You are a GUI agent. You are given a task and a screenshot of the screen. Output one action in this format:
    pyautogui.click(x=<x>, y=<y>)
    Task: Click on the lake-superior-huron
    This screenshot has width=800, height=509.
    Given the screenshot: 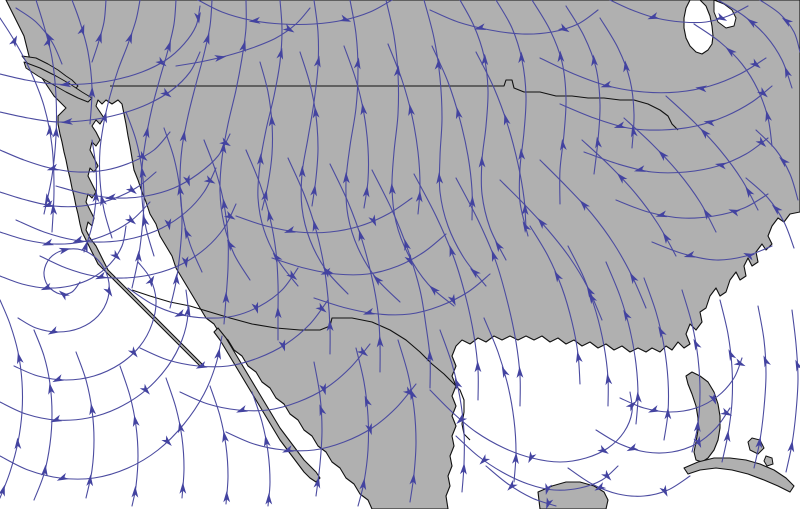 What is the action you would take?
    pyautogui.click(x=725, y=14)
    